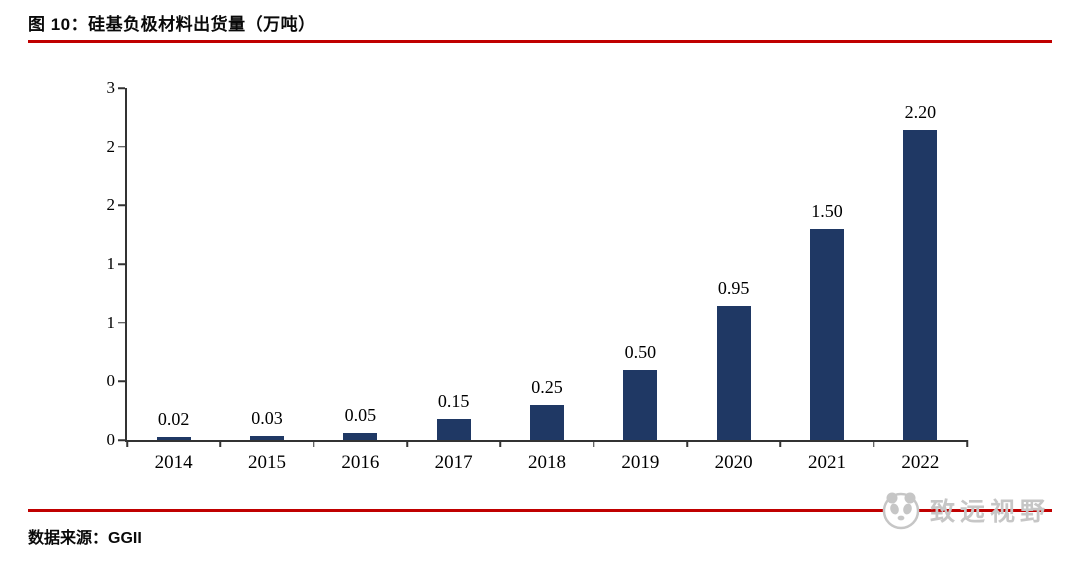 This screenshot has width=1080, height=565. What do you see at coordinates (733, 288) in the screenshot?
I see `bar-value-label: 0.95` at bounding box center [733, 288].